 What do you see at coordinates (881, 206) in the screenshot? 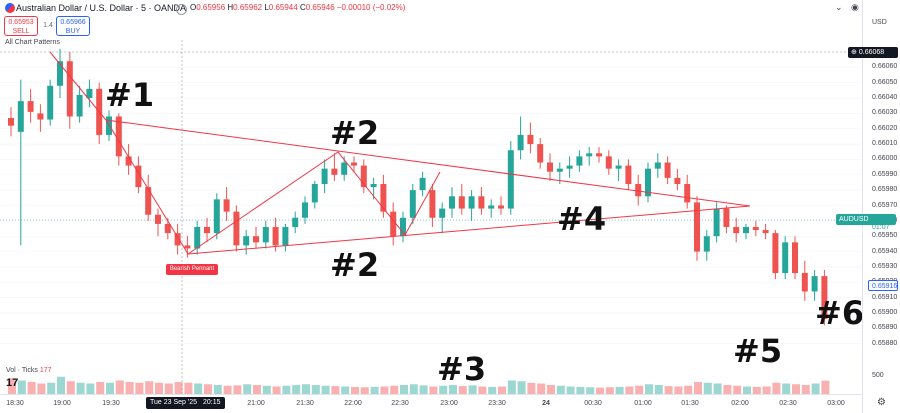
I see `price-axis` at bounding box center [881, 206].